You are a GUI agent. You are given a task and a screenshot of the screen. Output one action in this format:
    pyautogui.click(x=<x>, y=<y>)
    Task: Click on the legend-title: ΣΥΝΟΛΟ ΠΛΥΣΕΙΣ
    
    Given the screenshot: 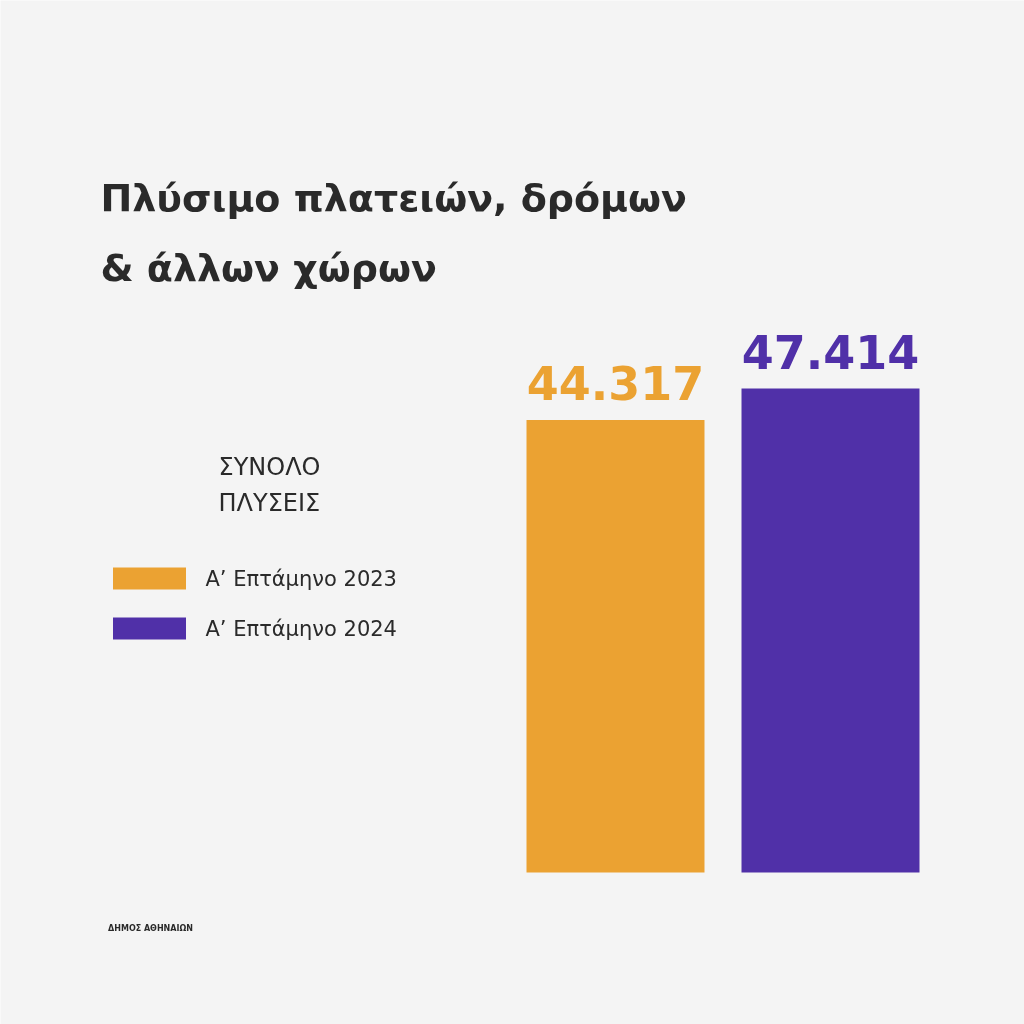 What is the action you would take?
    pyautogui.click(x=269, y=484)
    